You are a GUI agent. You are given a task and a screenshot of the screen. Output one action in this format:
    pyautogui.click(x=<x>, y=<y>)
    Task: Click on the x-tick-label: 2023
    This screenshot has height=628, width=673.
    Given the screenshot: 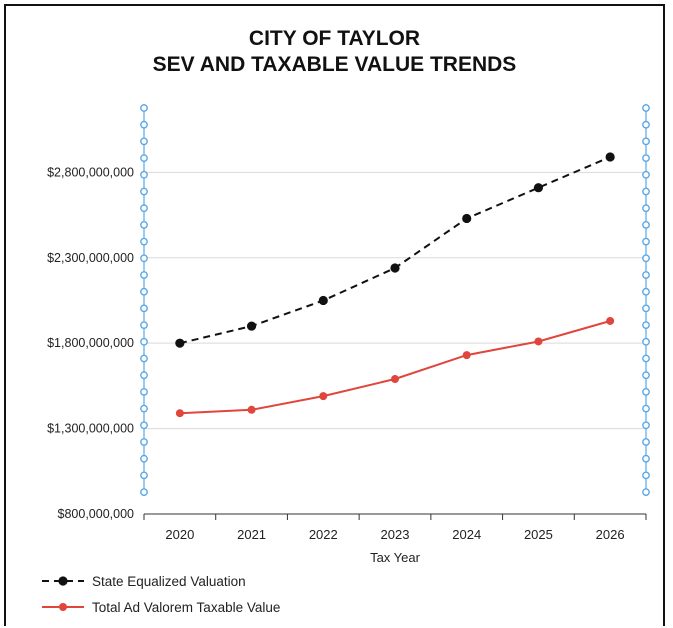 What is the action you would take?
    pyautogui.click(x=395, y=534)
    